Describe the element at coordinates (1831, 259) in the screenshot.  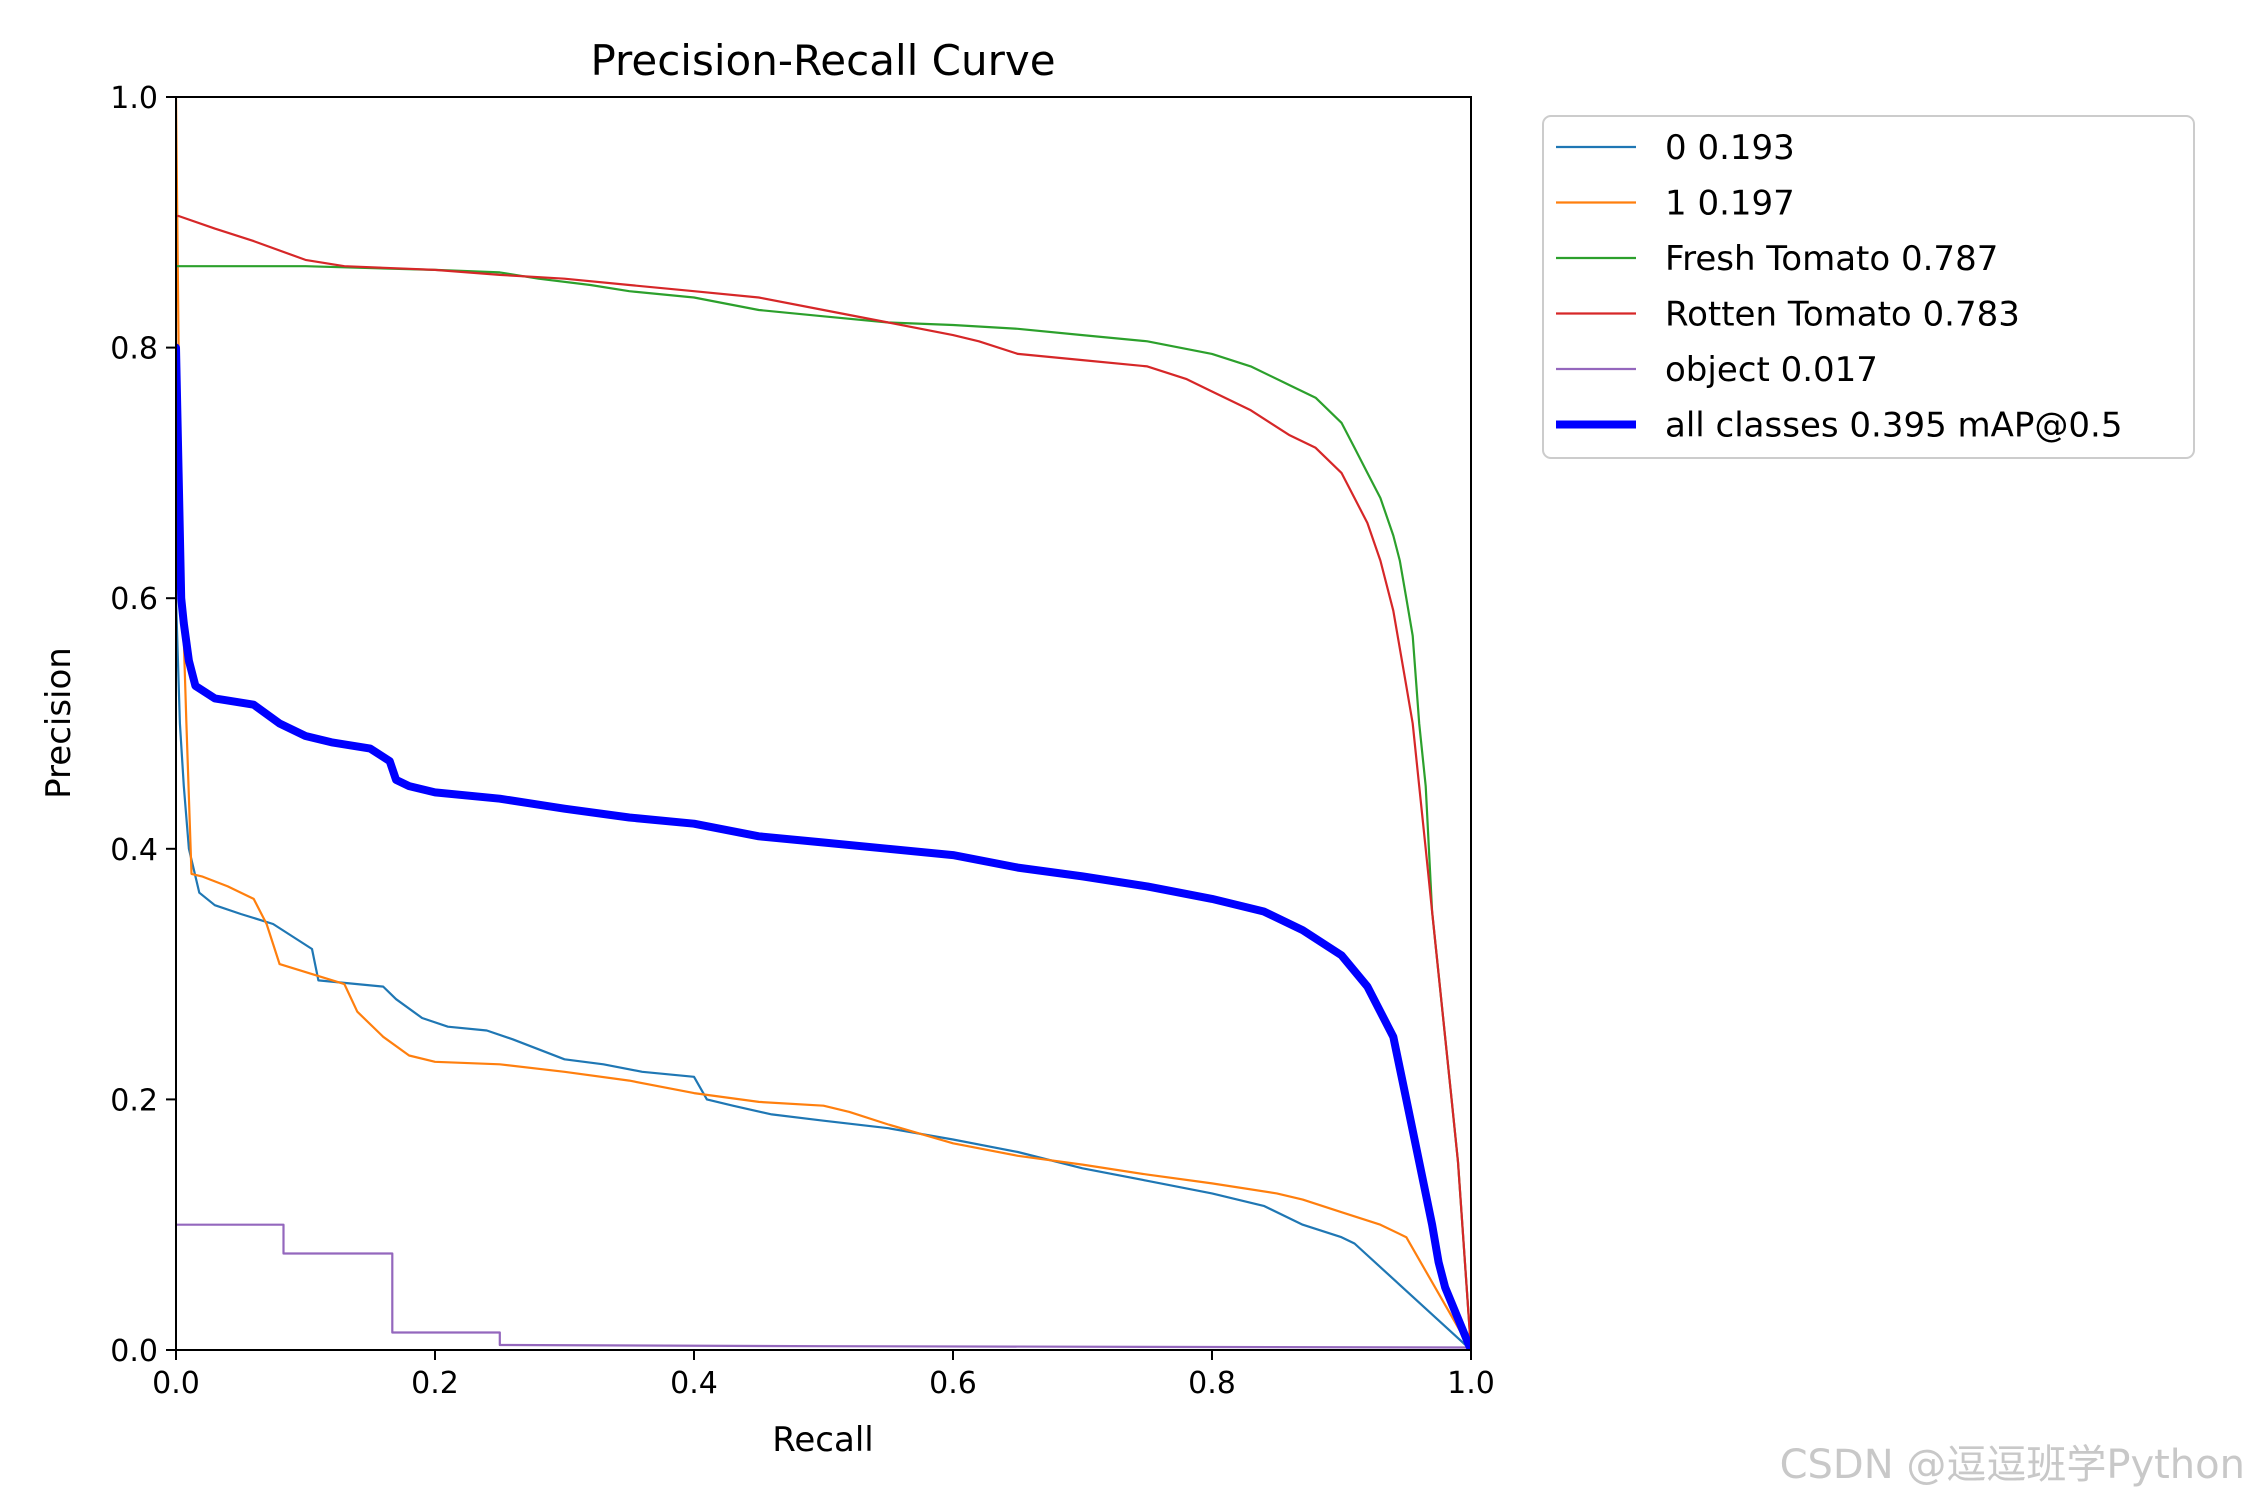
I see `legend-label-2: Fresh Tomato 0.787` at that location.